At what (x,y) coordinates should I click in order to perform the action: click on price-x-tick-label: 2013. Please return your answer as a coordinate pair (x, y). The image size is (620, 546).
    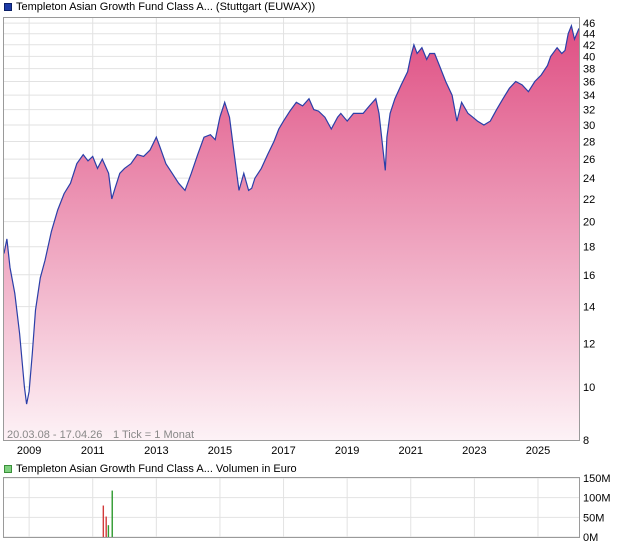
    Looking at the image, I should click on (156, 451).